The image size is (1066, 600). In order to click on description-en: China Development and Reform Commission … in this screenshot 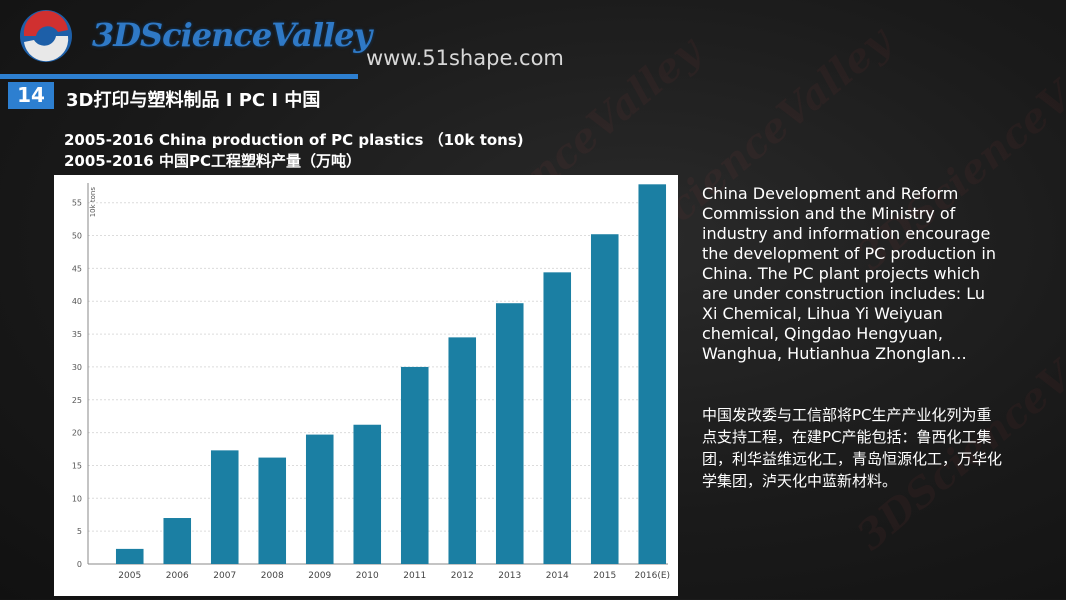, I will do `click(849, 273)`.